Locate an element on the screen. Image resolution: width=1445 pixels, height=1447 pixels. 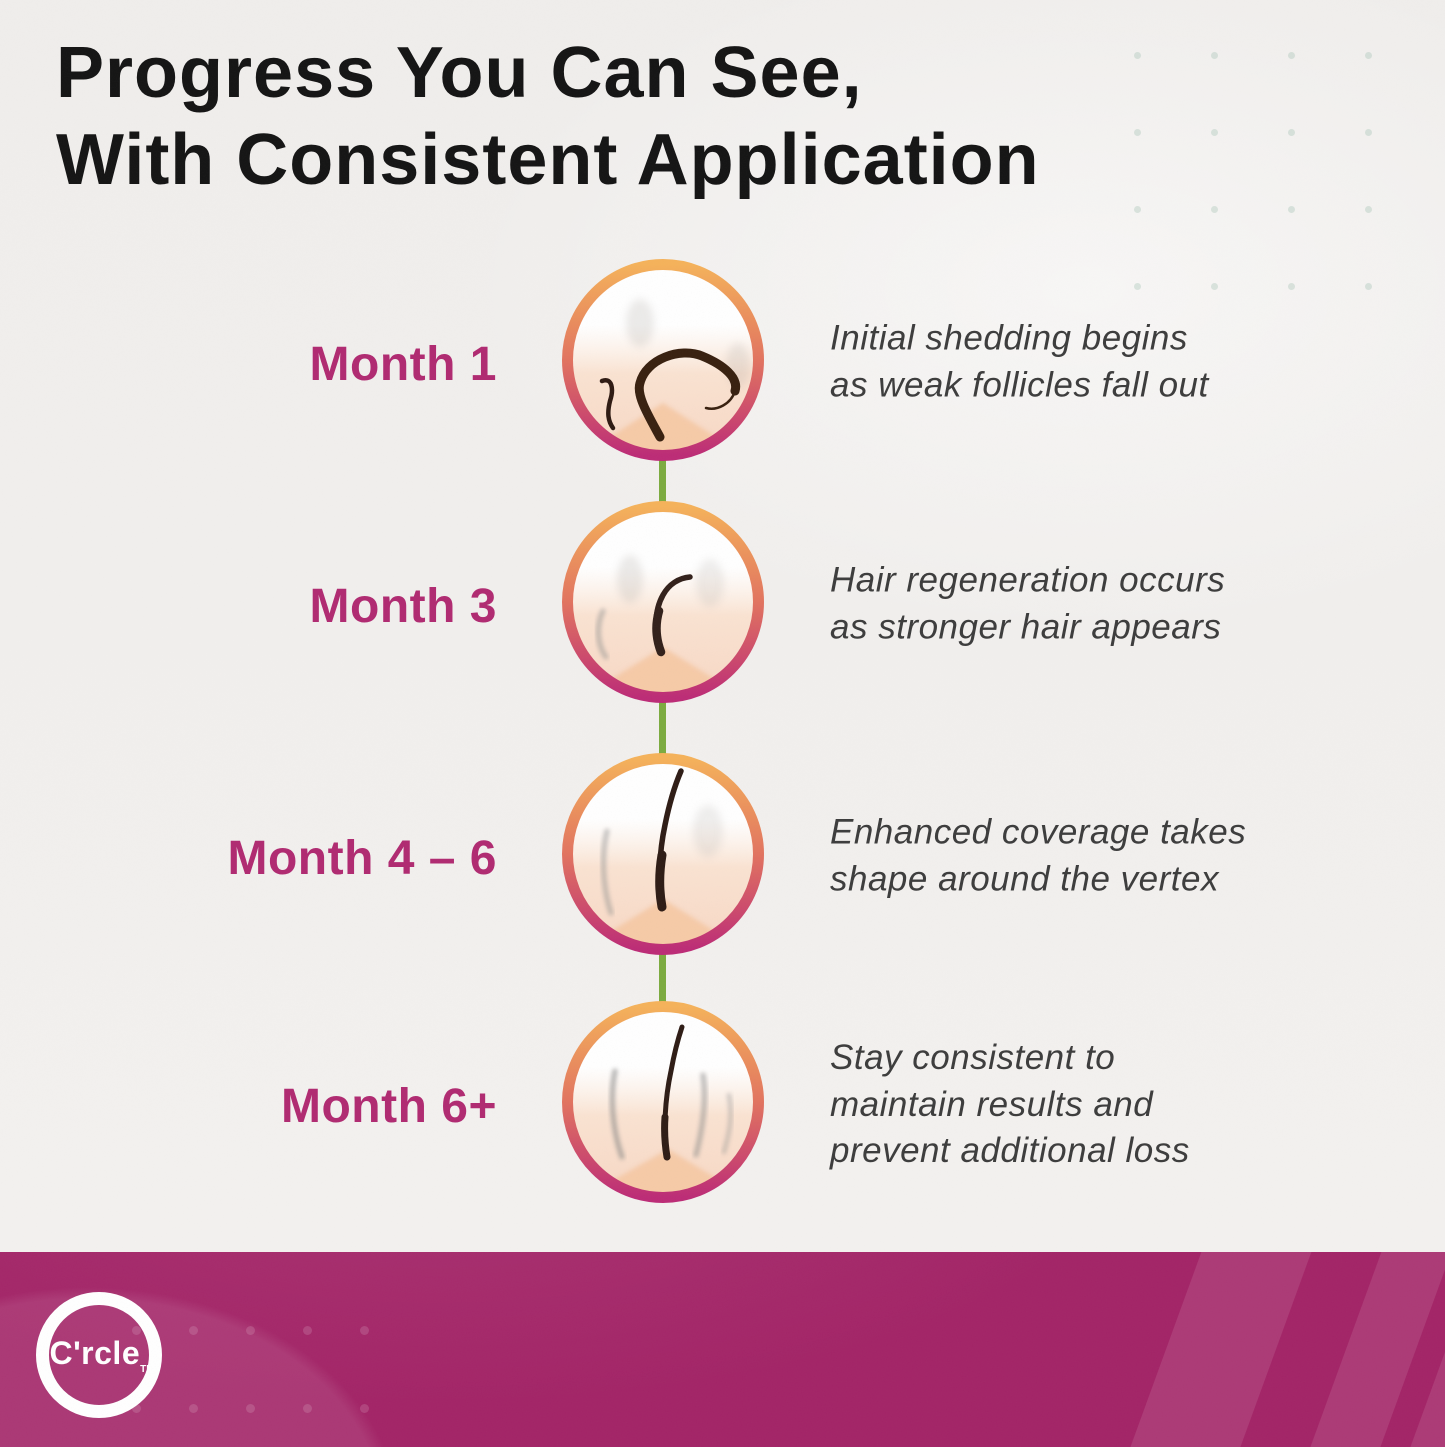
timeline-row-month-1: Month 1 is located at coordinates (722, 360).